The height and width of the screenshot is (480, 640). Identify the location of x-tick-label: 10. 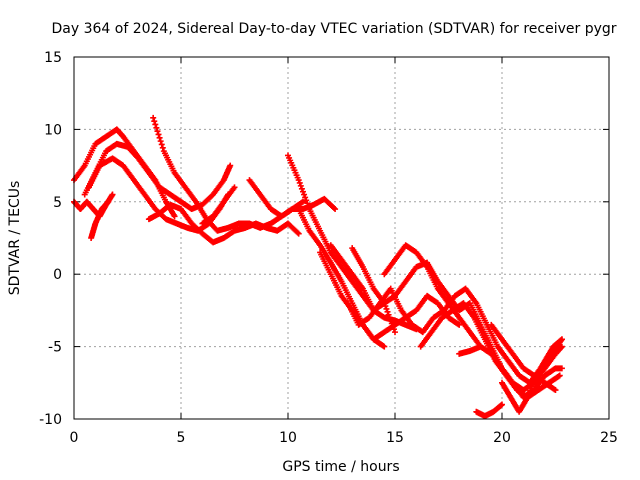
(288, 438).